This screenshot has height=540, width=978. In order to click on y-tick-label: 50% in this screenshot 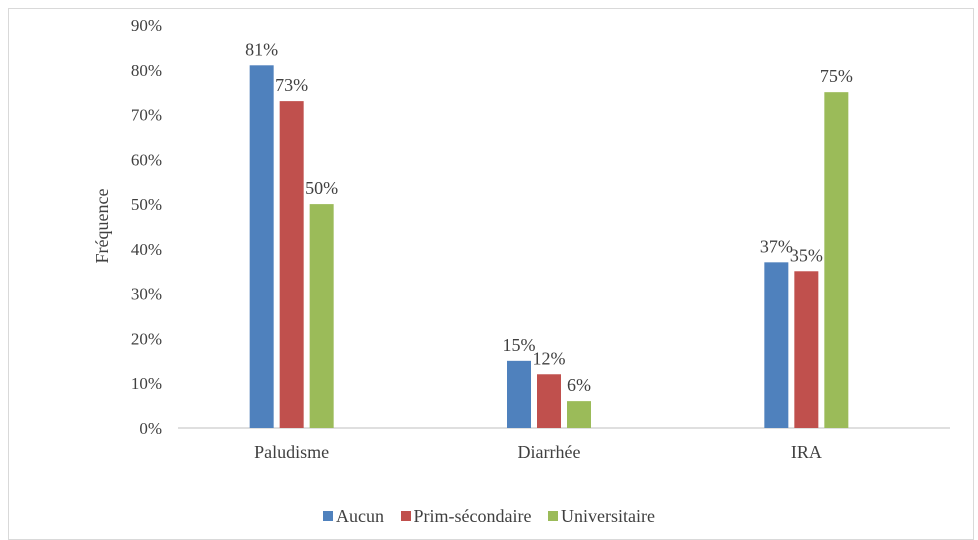, I will do `click(146, 204)`.